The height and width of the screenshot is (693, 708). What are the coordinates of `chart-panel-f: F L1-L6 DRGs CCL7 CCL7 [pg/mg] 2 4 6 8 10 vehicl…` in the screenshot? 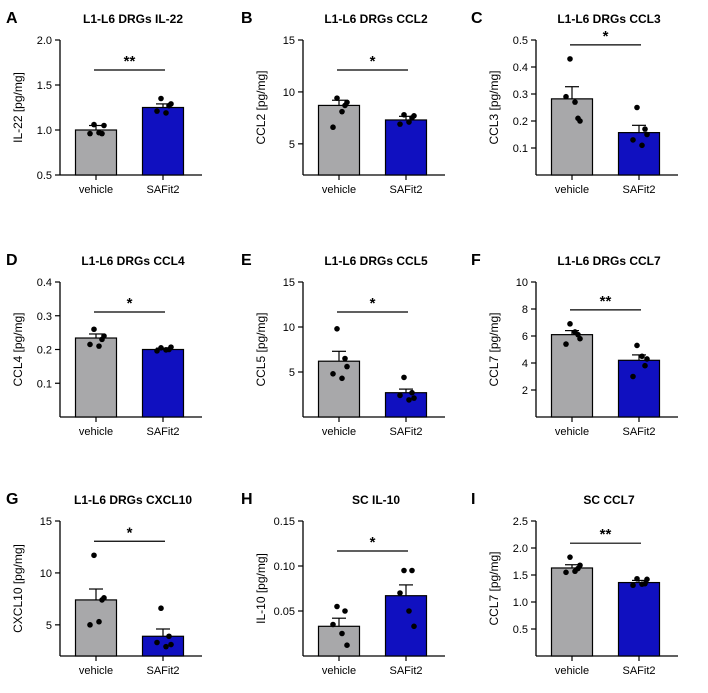 It's located at (574, 345).